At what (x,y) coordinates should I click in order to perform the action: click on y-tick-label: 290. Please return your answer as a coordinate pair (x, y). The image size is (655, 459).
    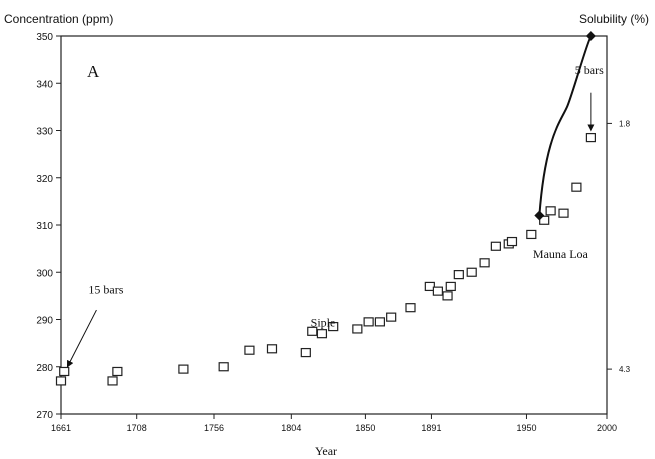
    Looking at the image, I should click on (44, 321).